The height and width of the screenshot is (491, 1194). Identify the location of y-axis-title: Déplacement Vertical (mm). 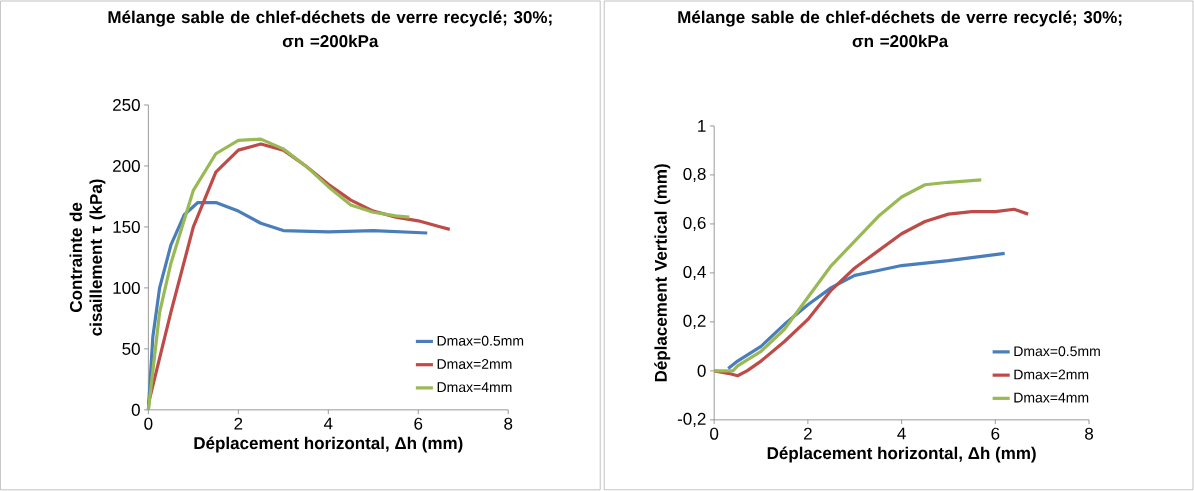
(662, 273).